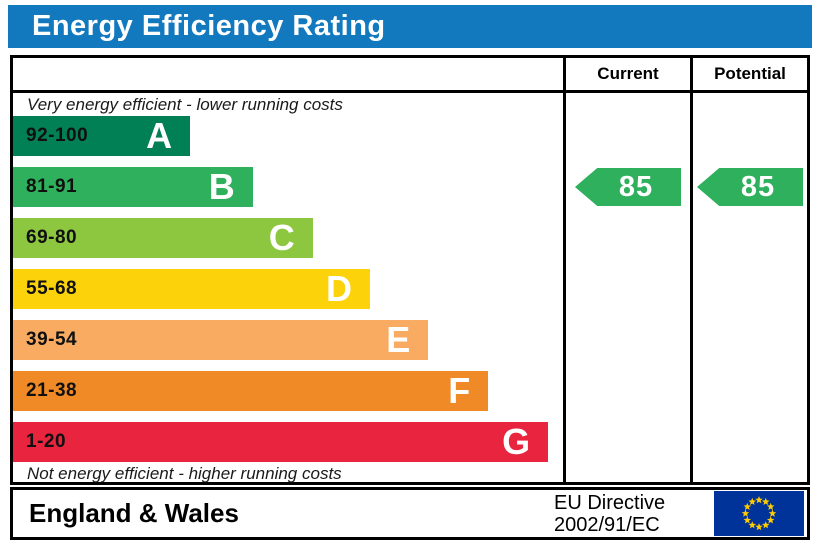 Image resolution: width=820 pixels, height=547 pixels. What do you see at coordinates (338, 288) in the screenshot?
I see `band-letter-d: D` at bounding box center [338, 288].